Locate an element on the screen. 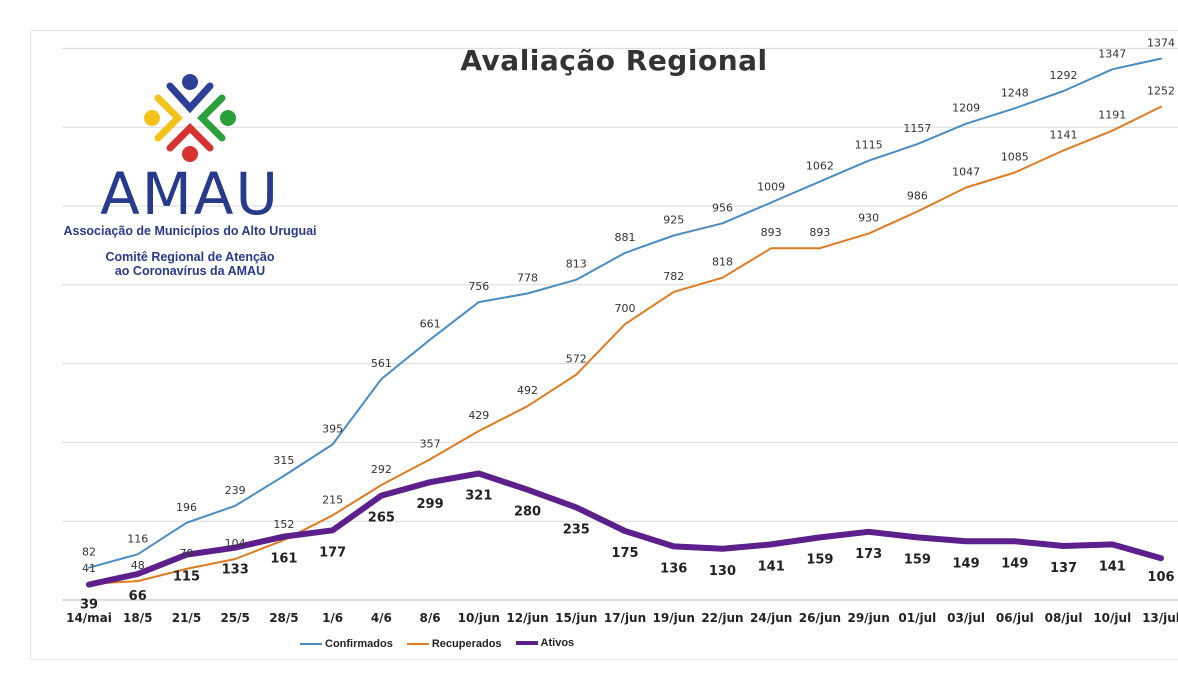 This screenshot has width=1178, height=695. data-label-confirmados: 1157 is located at coordinates (917, 128).